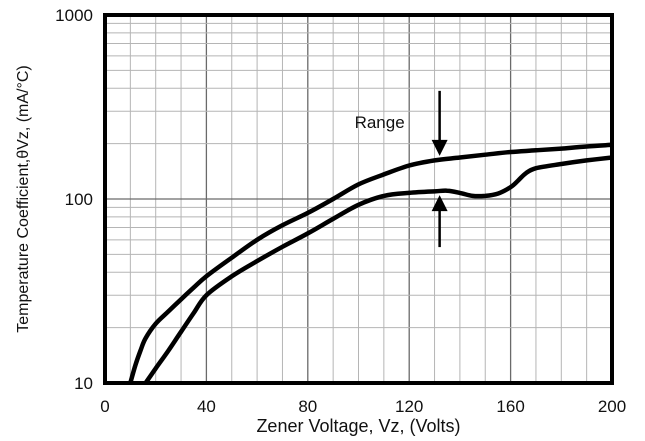  Describe the element at coordinates (104, 406) in the screenshot. I see `x-tick-label: 0` at that location.